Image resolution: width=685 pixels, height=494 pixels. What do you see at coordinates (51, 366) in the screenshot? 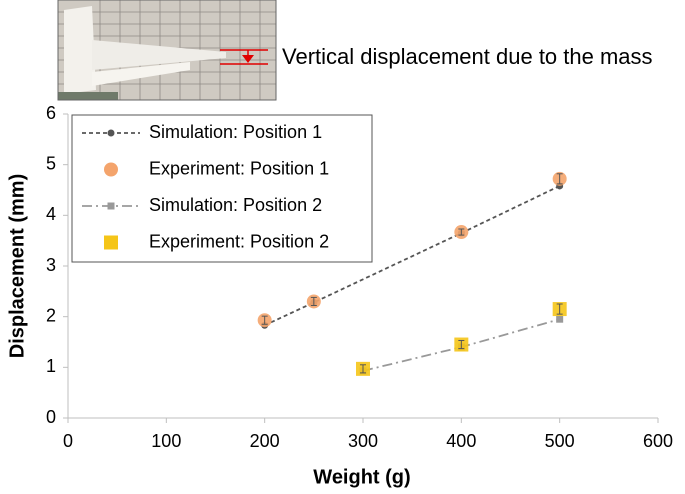
I see `y-tick-label: 1` at bounding box center [51, 366].